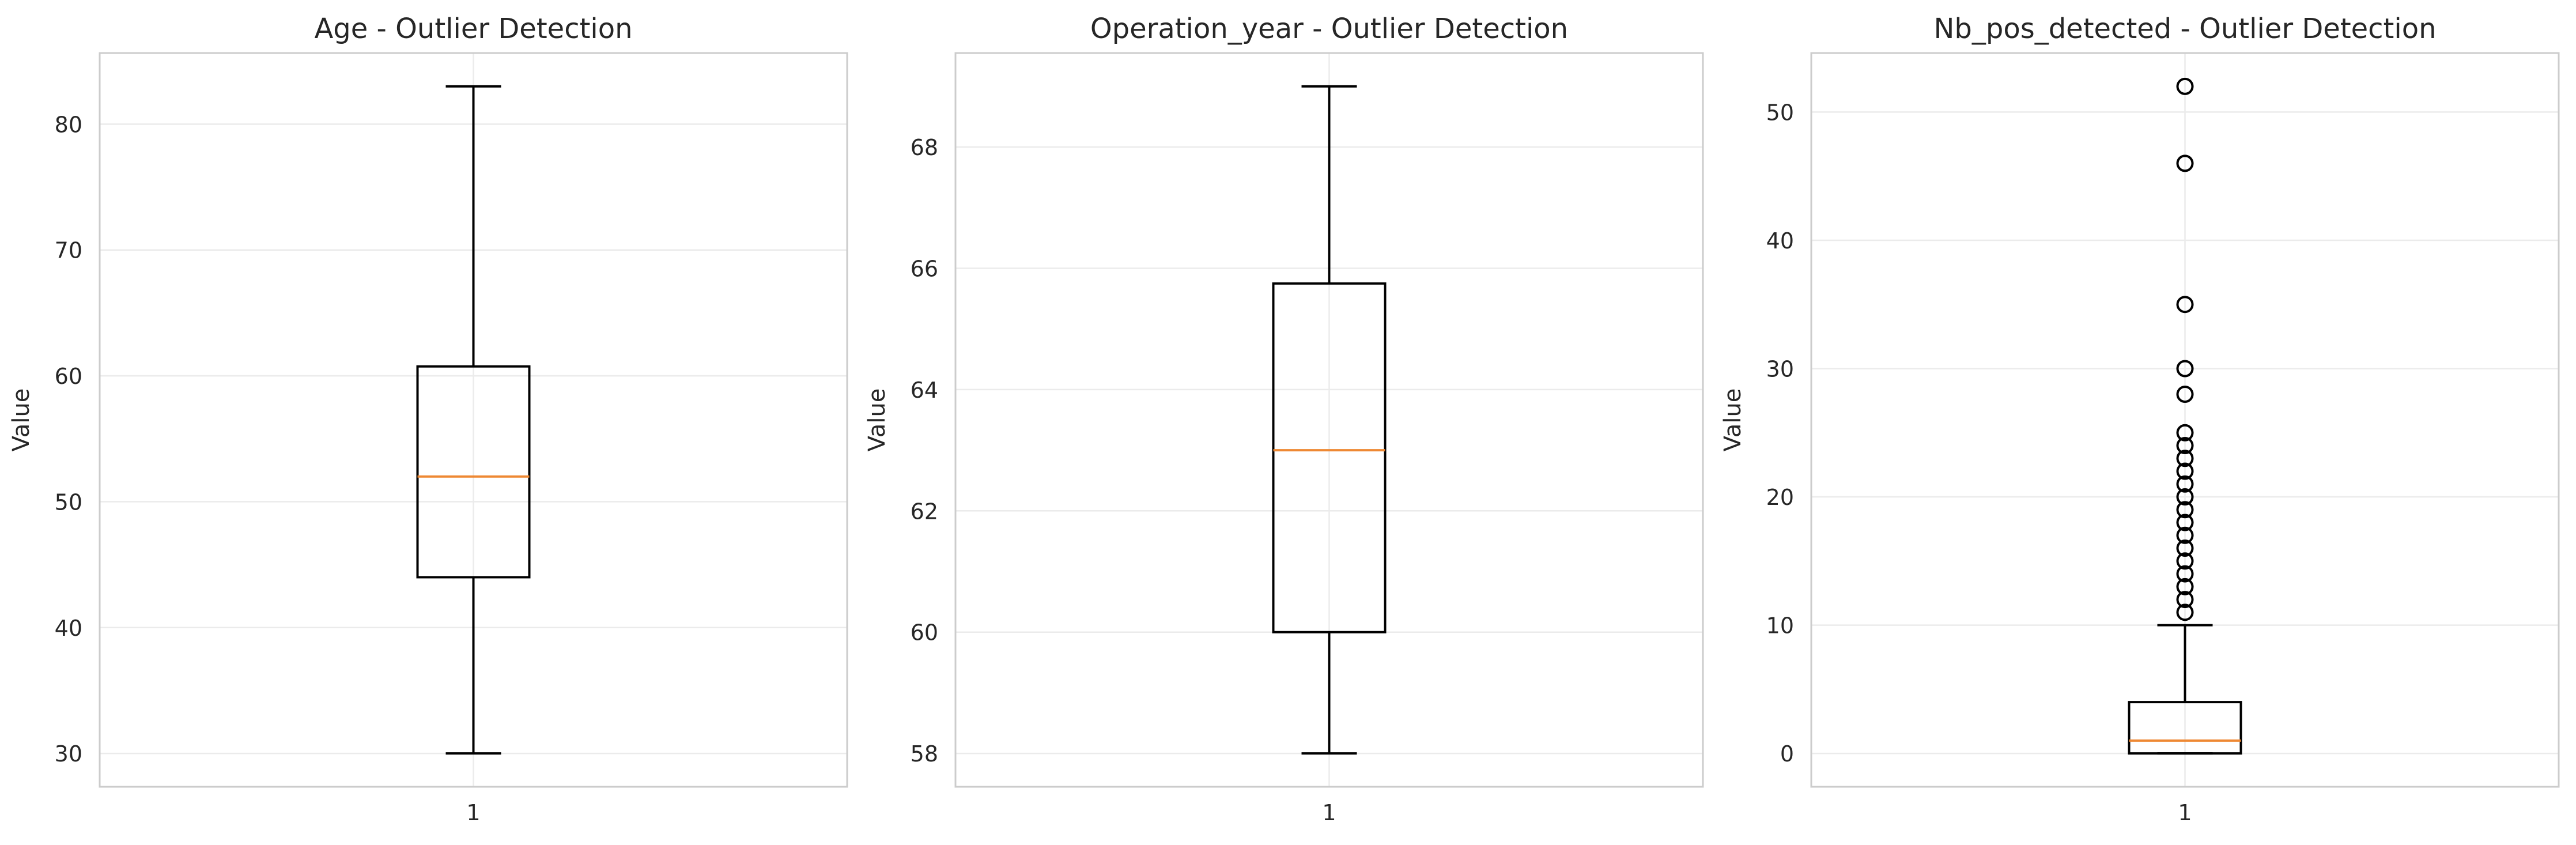 The width and height of the screenshot is (2576, 845). What do you see at coordinates (1780, 497) in the screenshot?
I see `y-tick-label: 20` at bounding box center [1780, 497].